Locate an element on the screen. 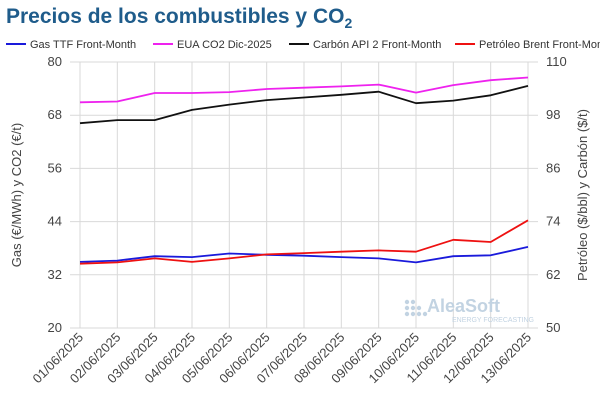 The height and width of the screenshot is (418, 600). chart-title-subscript: 2 is located at coordinates (348, 23).